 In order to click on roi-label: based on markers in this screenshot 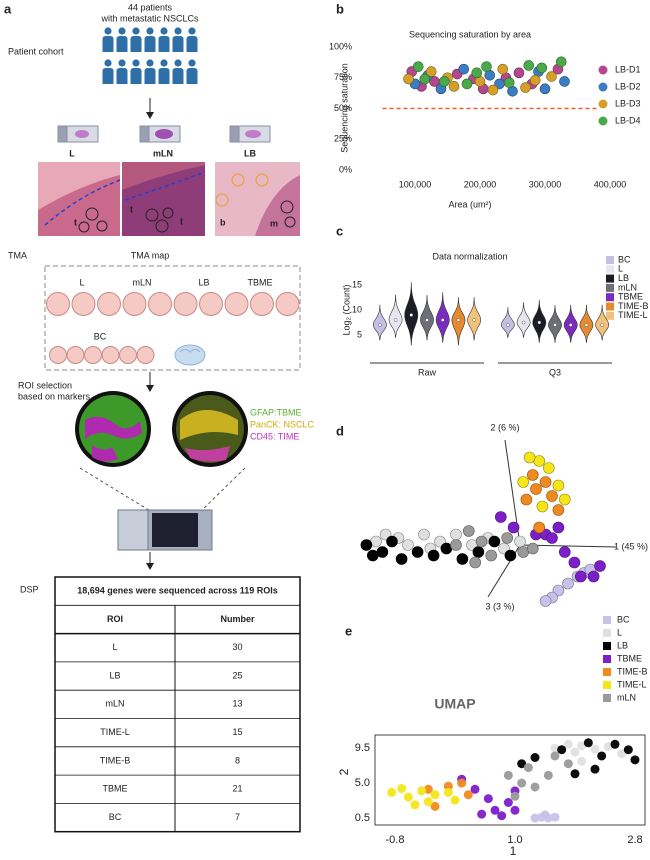, I will do `click(54, 396)`.